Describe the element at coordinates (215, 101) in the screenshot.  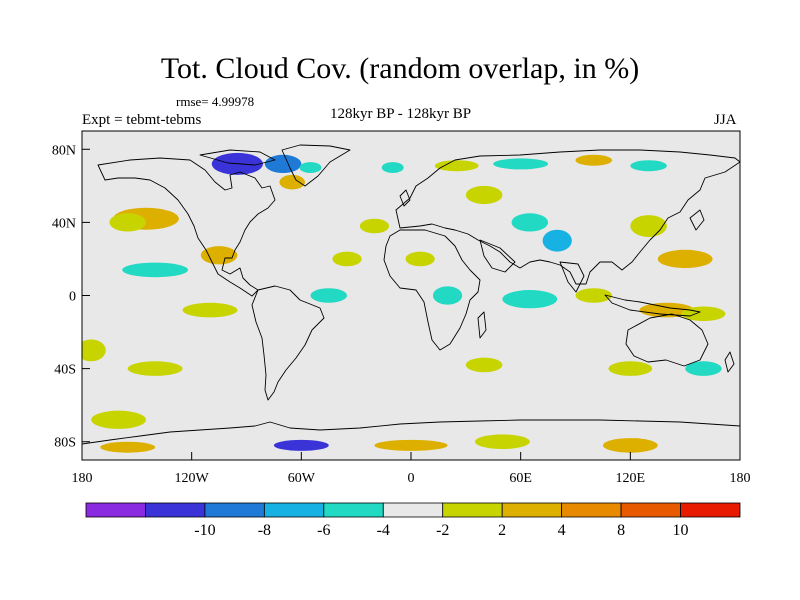
I see `rmse-label: rmse= 4.99978` at that location.